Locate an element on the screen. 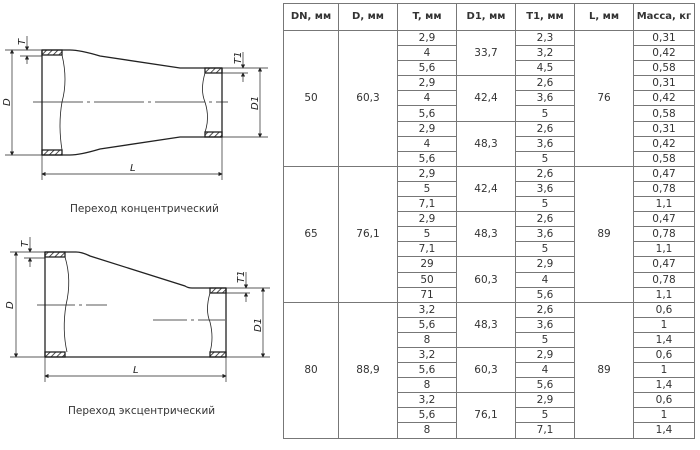  table-row: 29 60,3 2,9 0,47 is located at coordinates (489, 279).